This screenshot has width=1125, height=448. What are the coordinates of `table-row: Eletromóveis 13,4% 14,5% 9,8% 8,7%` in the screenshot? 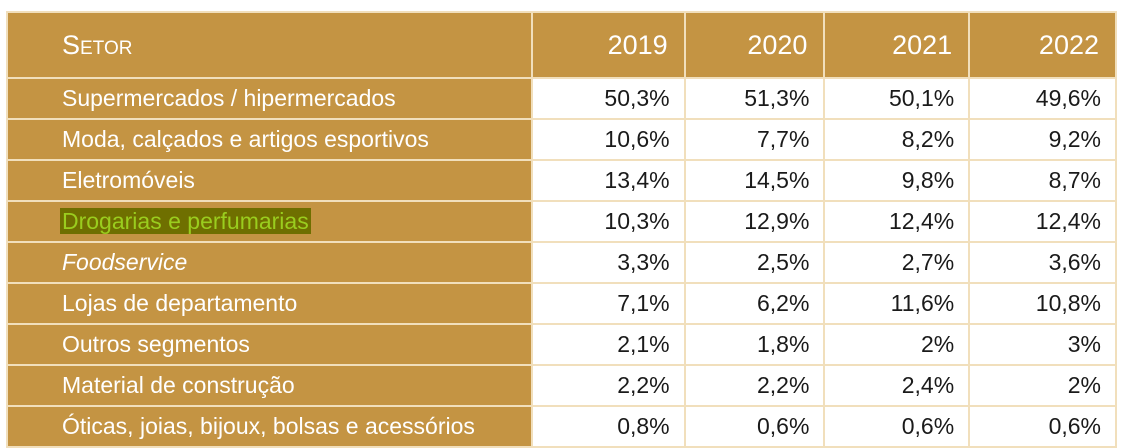 It's located at (561, 180).